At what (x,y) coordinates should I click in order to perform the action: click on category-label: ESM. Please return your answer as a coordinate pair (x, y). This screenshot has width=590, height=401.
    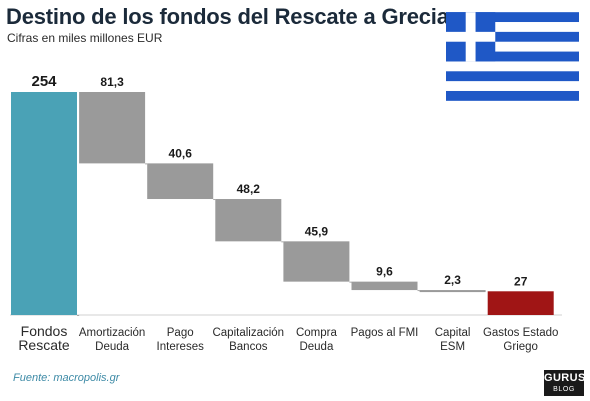
    Looking at the image, I should click on (452, 347).